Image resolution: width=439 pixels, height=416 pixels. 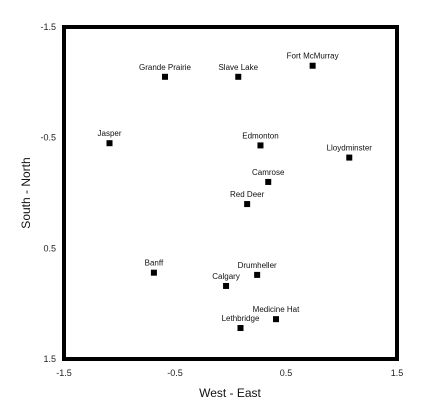 I want to click on x-tick-label: -1.5, so click(x=64, y=373).